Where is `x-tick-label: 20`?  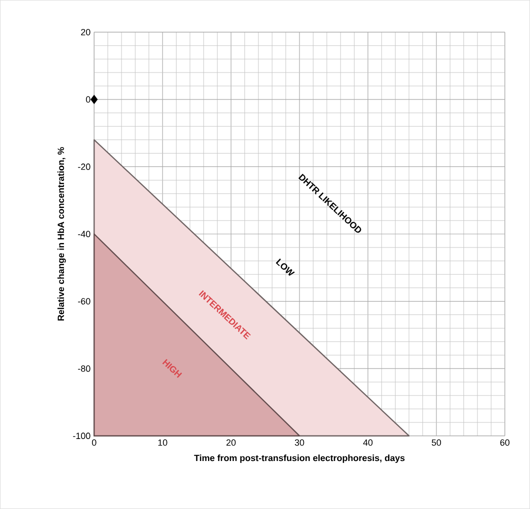
x-tick-label: 20 is located at coordinates (231, 442).